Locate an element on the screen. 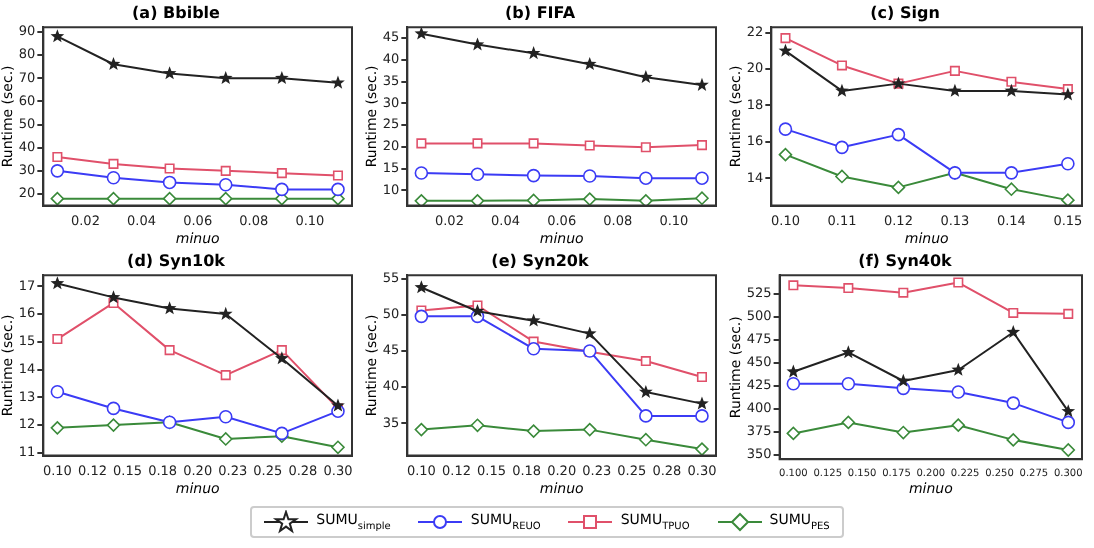  chart-title: (e) Syn20k is located at coordinates (540, 260).